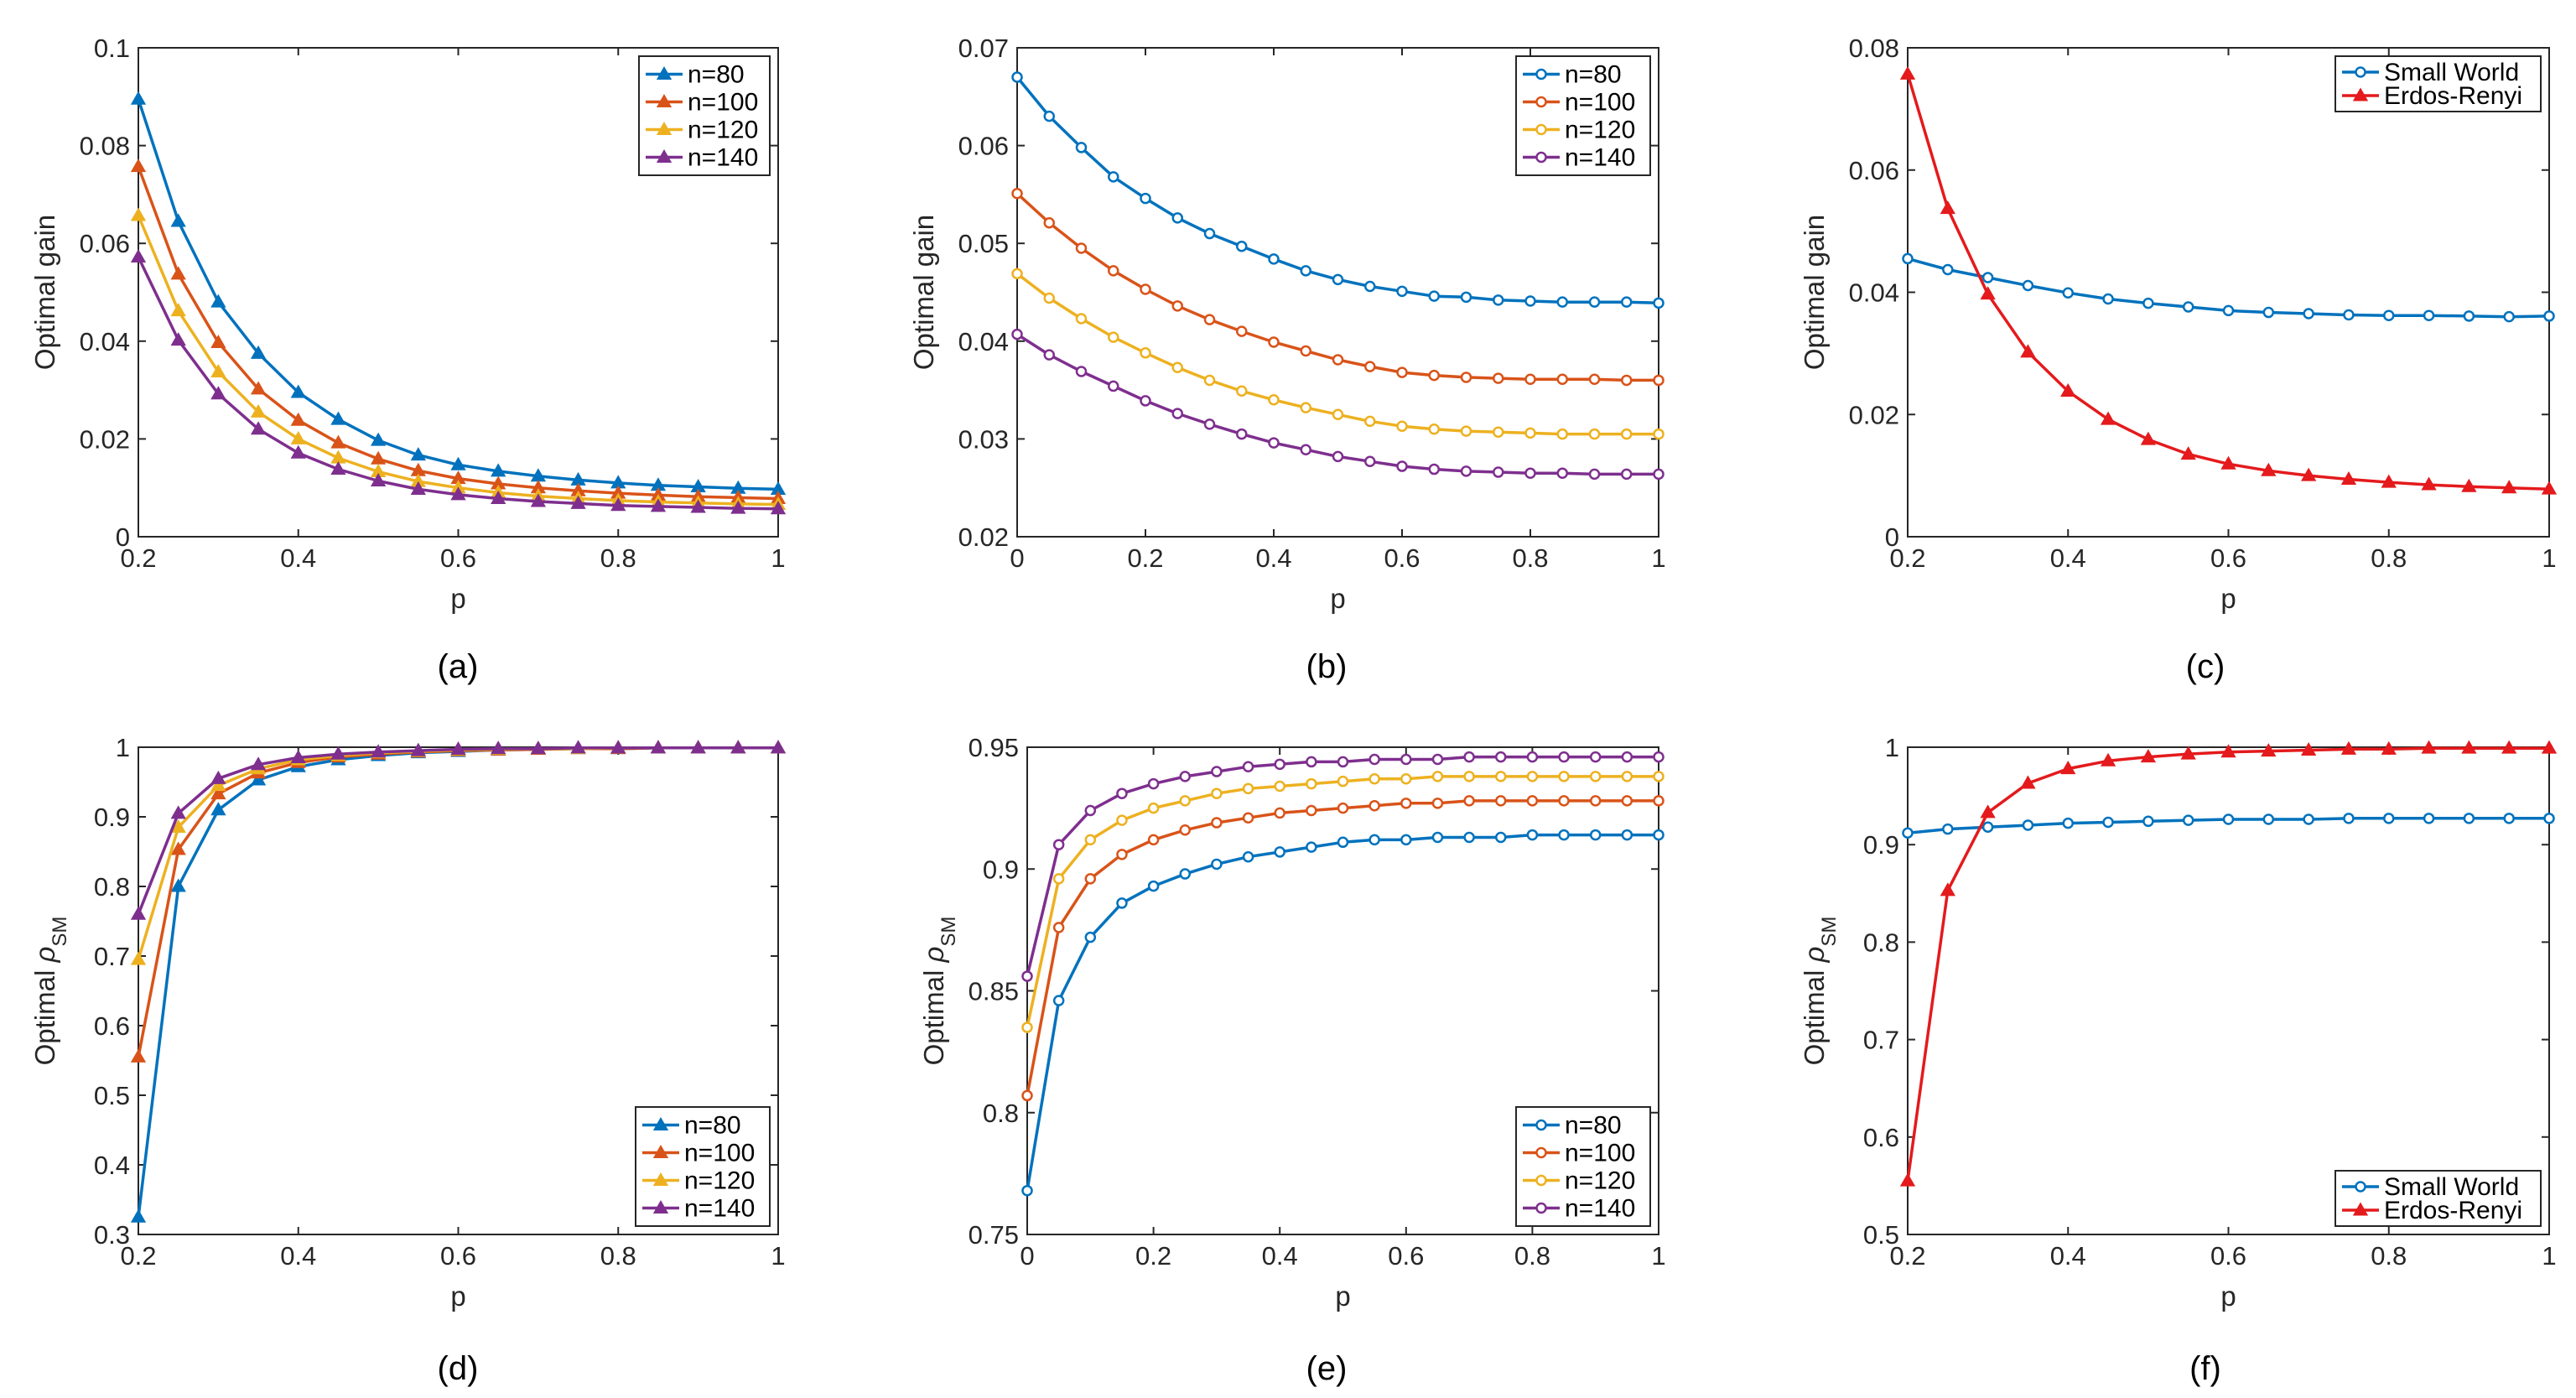 The height and width of the screenshot is (1398, 2576). Describe the element at coordinates (1814, 292) in the screenshot. I see `y-axis-label: Optimal gain` at that location.